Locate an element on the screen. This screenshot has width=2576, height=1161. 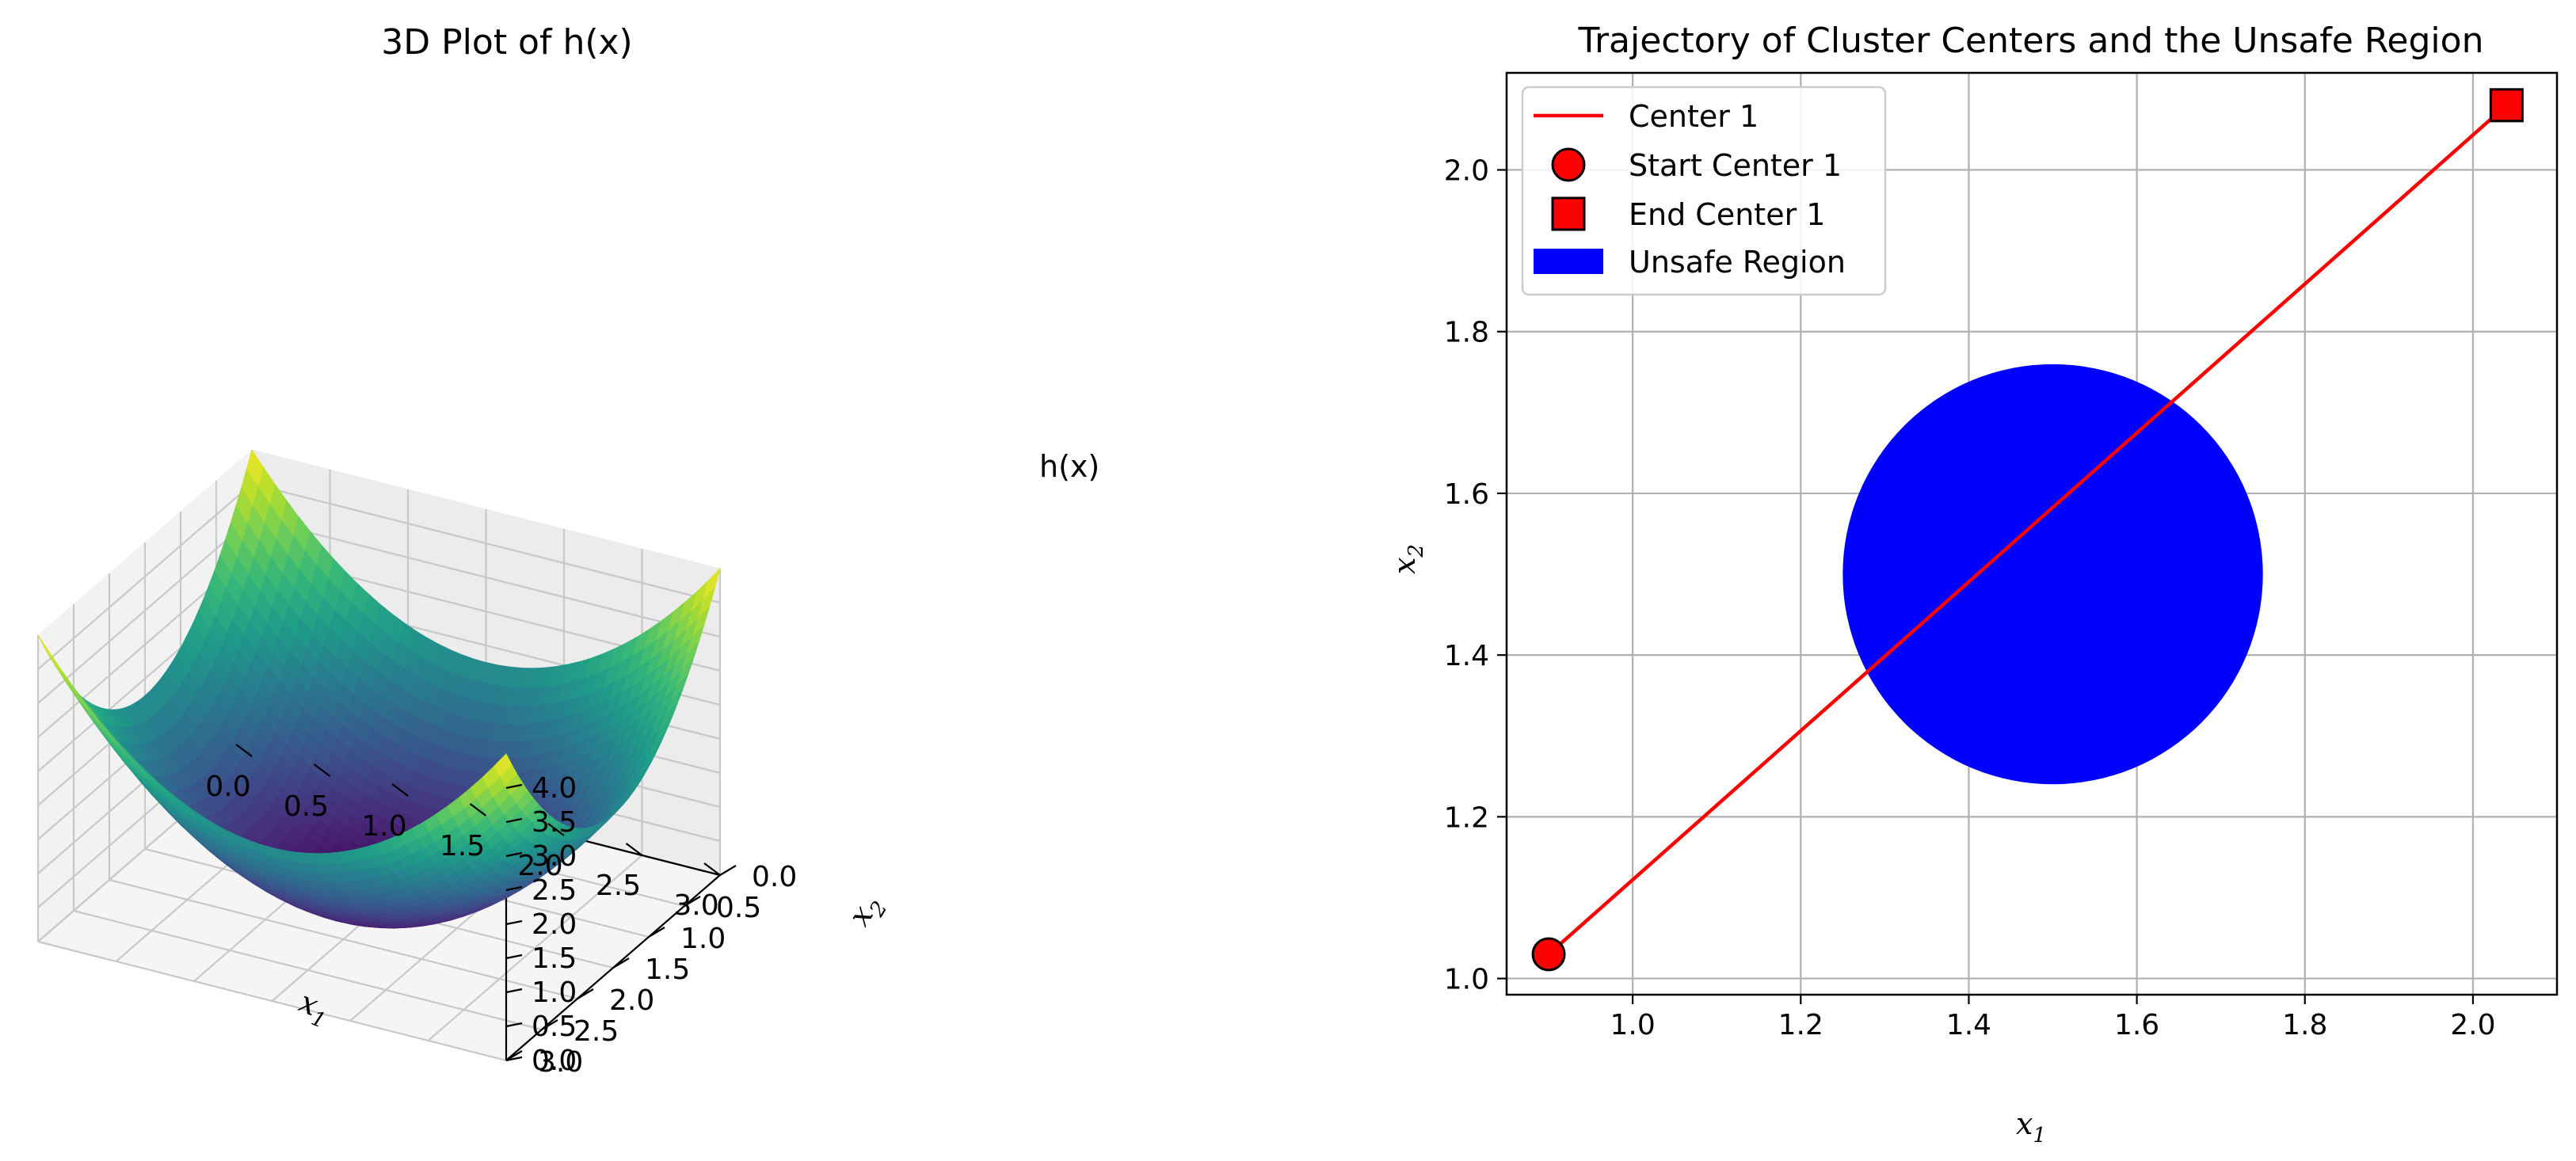
legend-entry-center-1: Center 1 is located at coordinates (1694, 116).